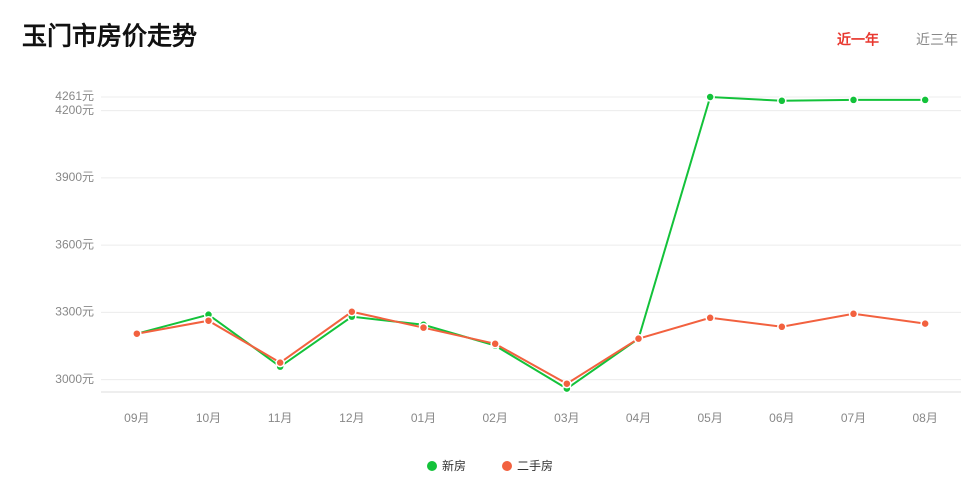  I want to click on tab: 近三年, so click(937, 40).